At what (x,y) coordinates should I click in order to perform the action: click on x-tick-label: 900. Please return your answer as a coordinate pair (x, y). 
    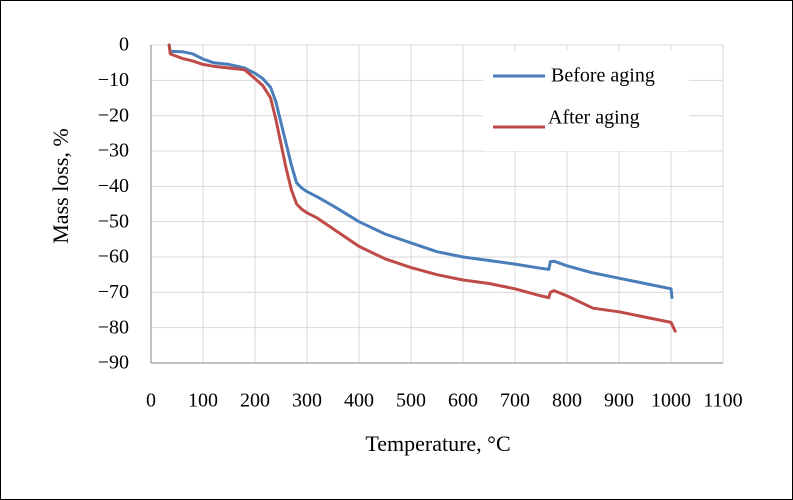
    Looking at the image, I should click on (619, 401).